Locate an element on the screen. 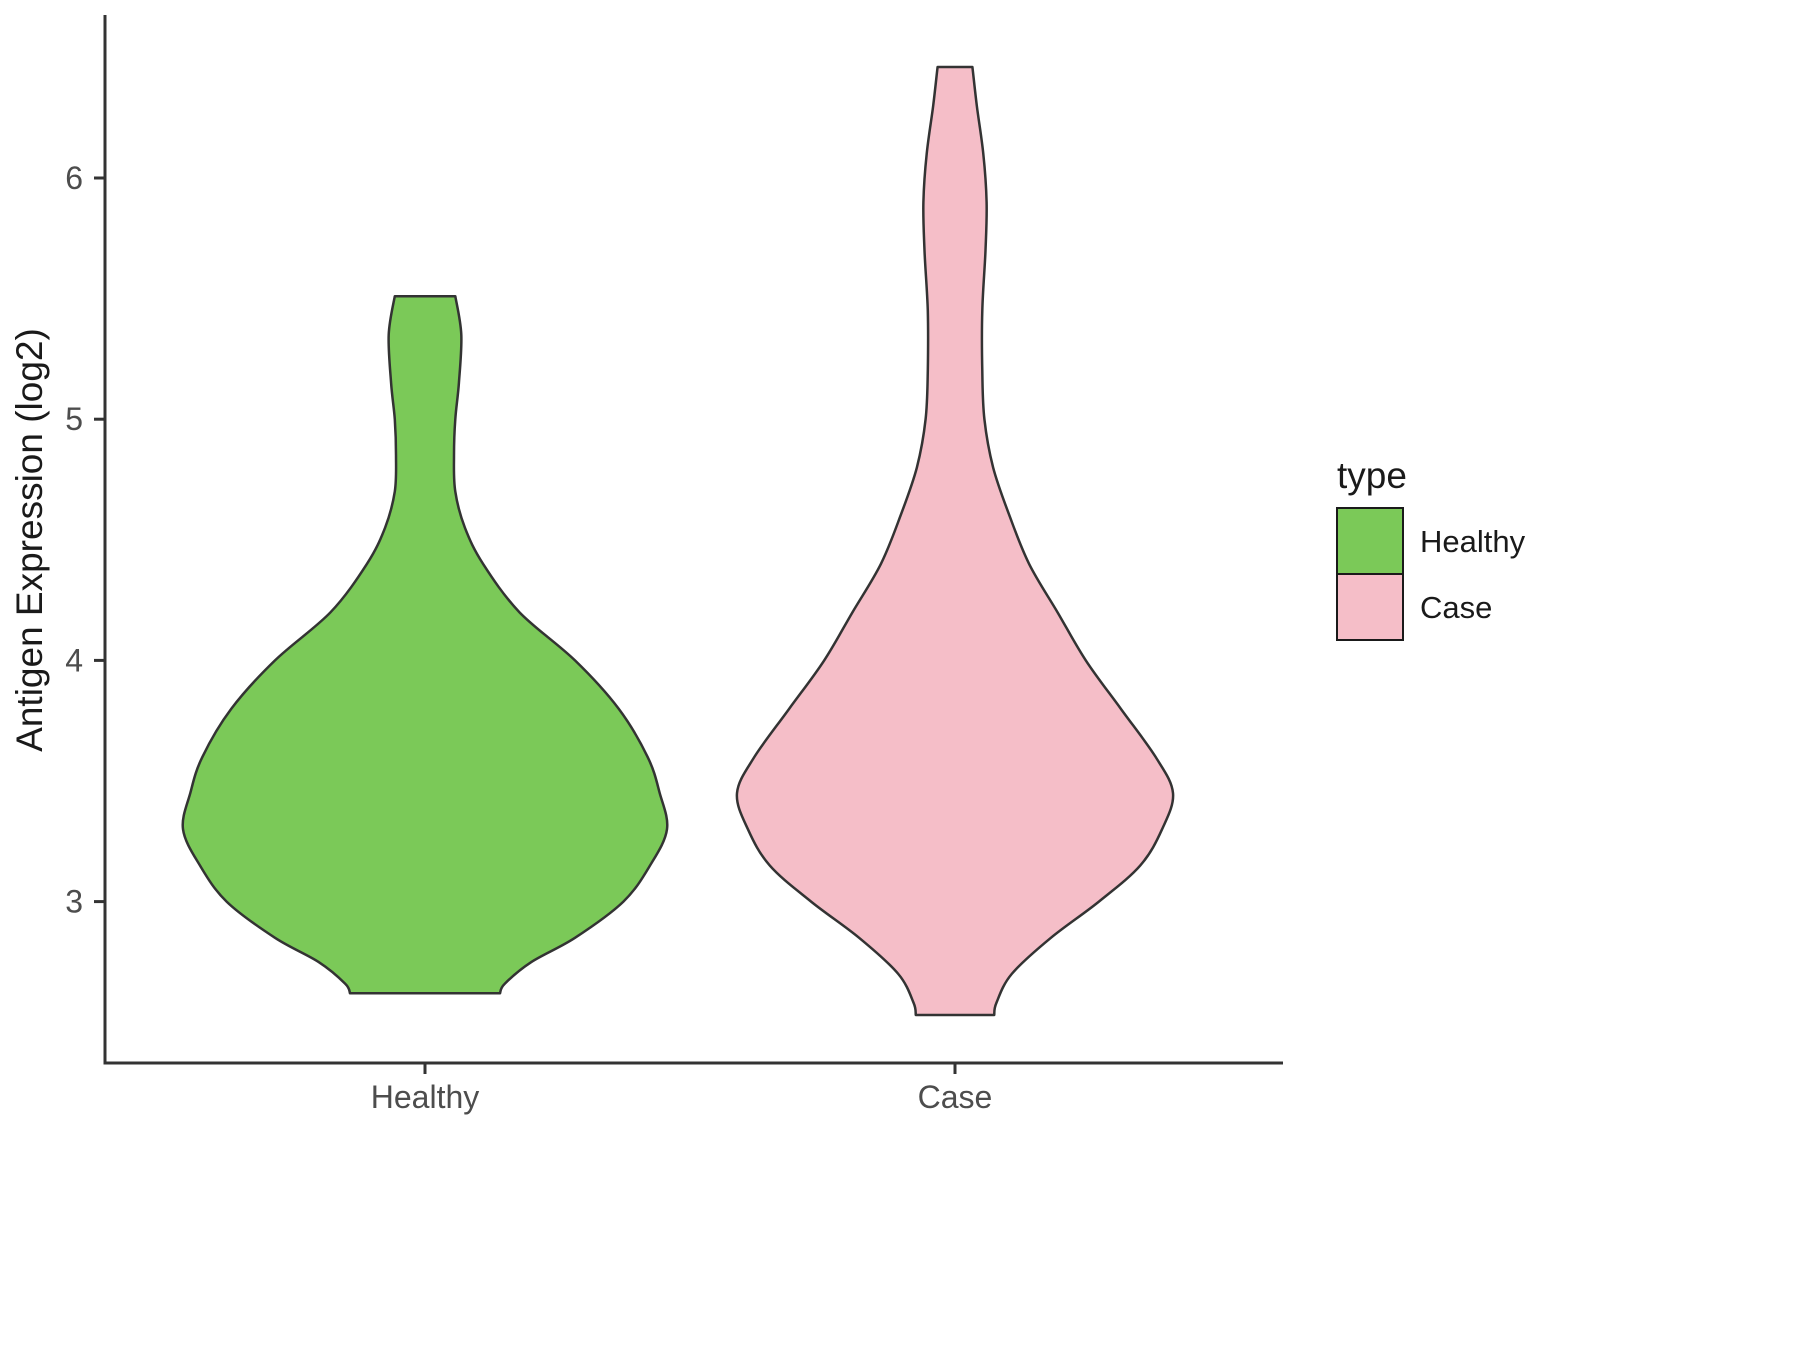 This screenshot has height=1350, width=1800. x-category-label: Case is located at coordinates (955, 1097).